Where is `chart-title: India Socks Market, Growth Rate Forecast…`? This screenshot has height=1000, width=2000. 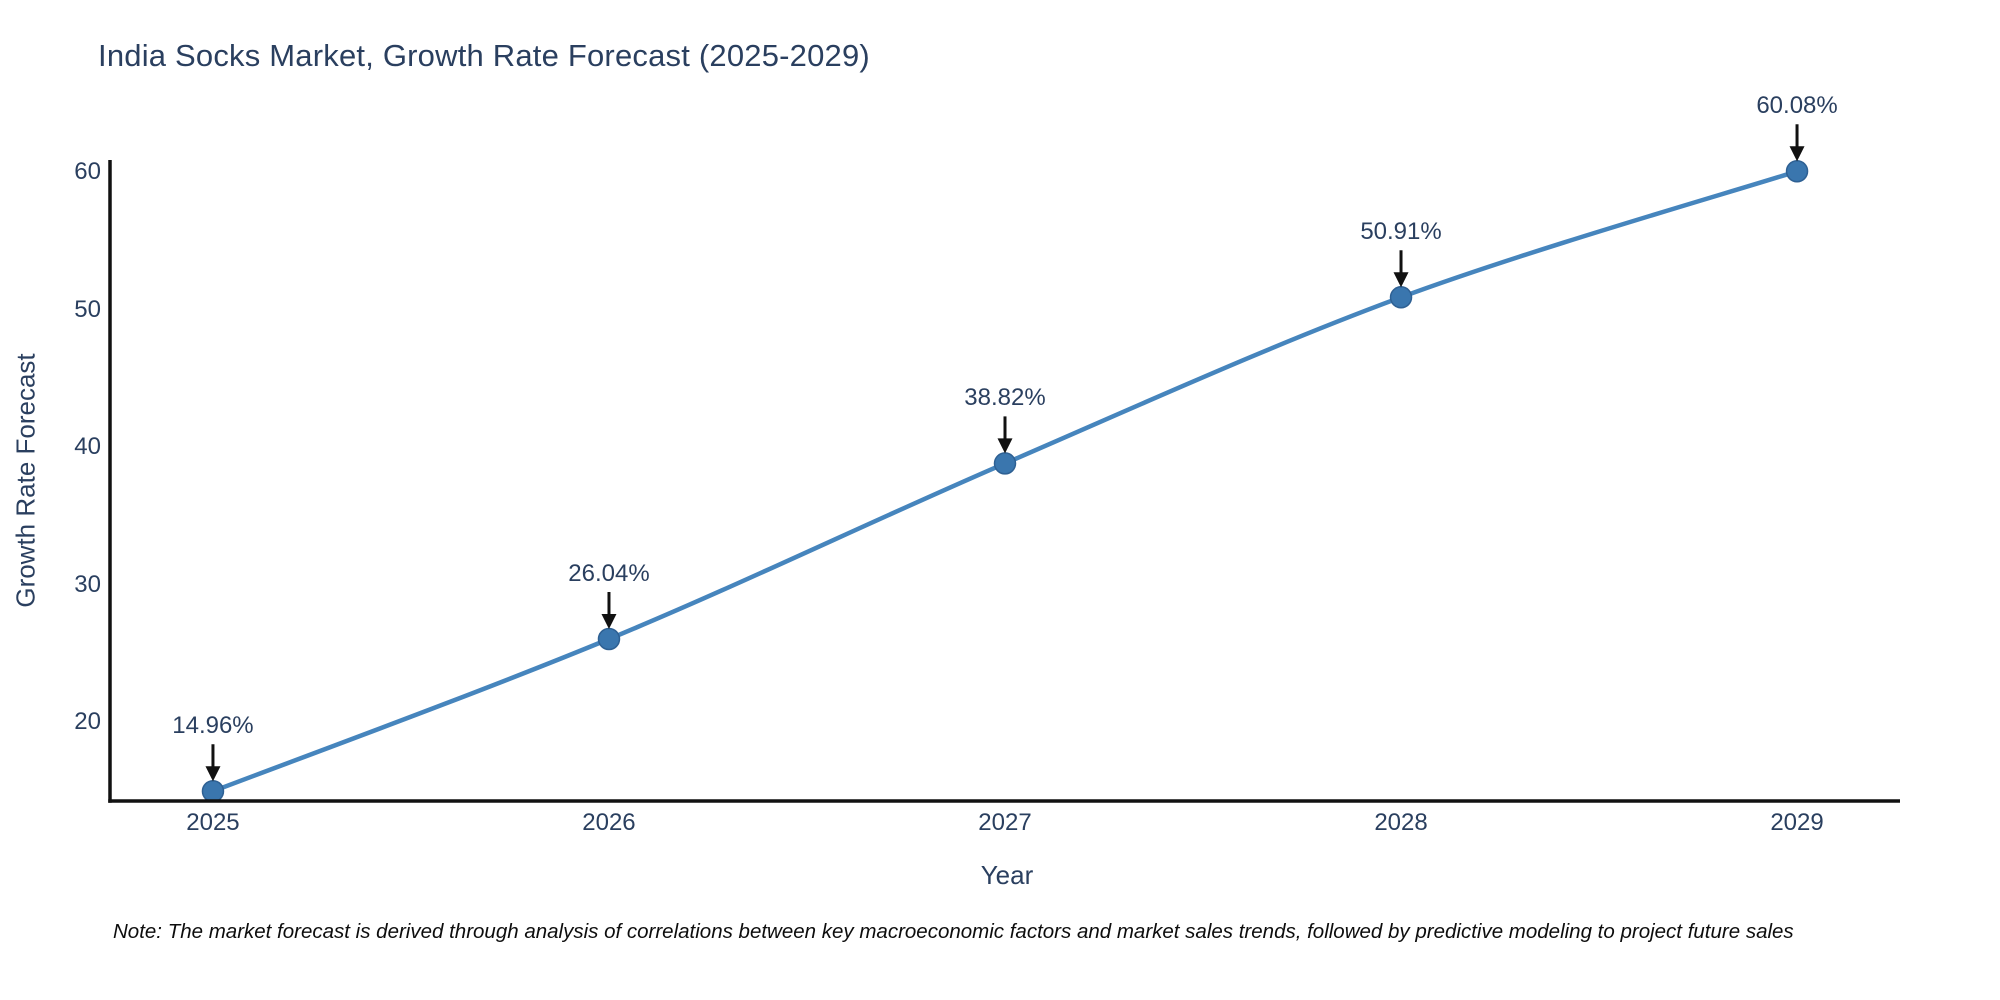 chart-title: India Socks Market, Growth Rate Forecast… is located at coordinates (484, 55).